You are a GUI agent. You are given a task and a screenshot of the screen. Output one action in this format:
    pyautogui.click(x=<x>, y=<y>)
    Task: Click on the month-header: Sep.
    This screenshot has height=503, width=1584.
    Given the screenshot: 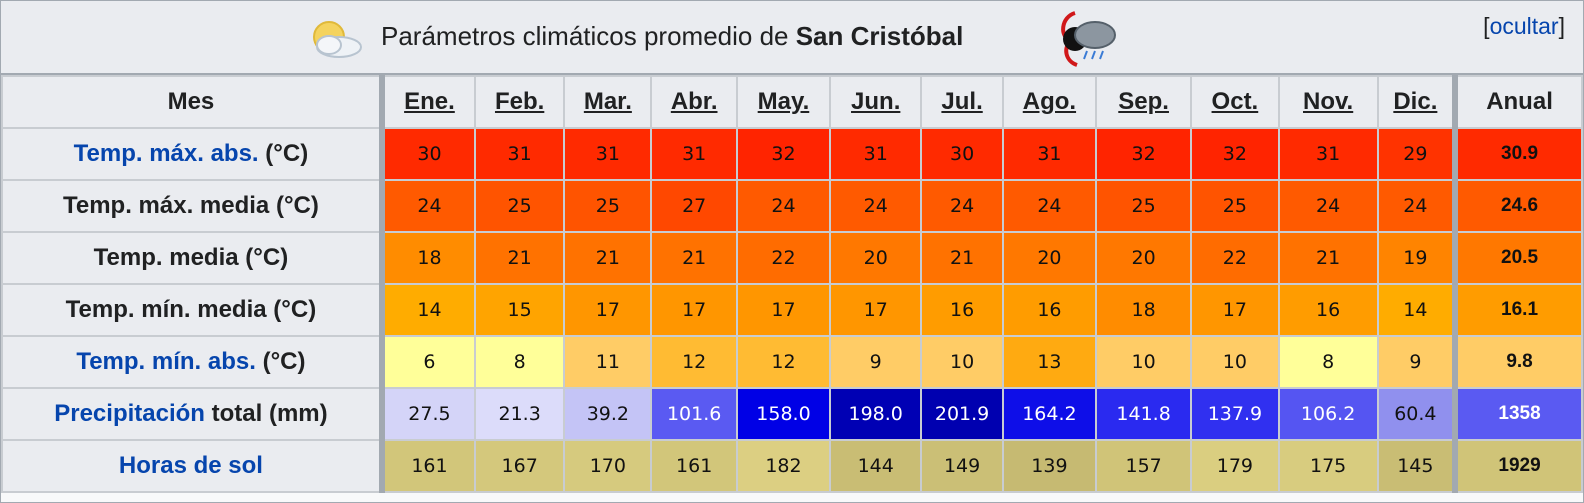 What is the action you would take?
    pyautogui.click(x=1144, y=102)
    